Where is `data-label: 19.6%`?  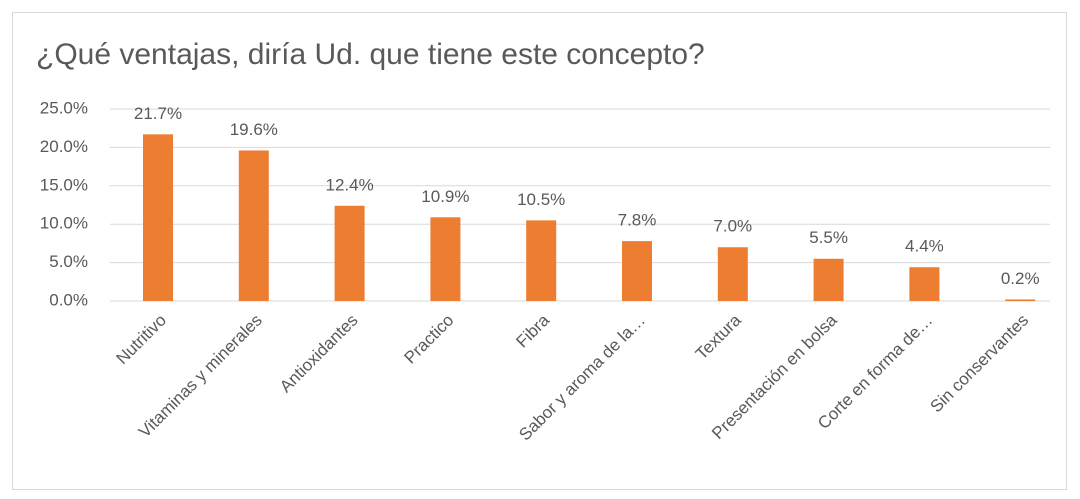
data-label: 19.6% is located at coordinates (254, 129).